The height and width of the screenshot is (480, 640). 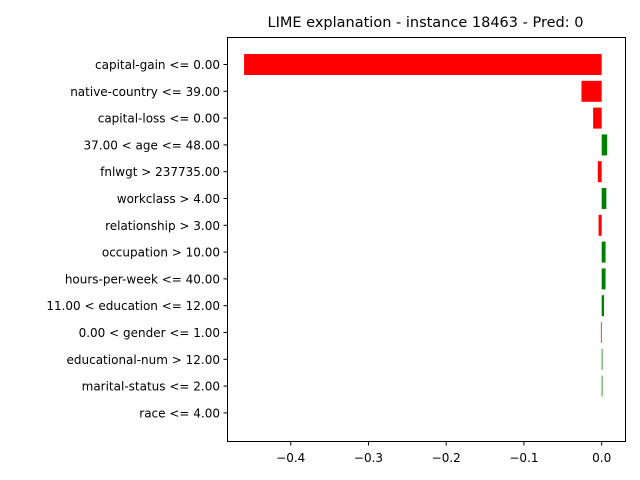 I want to click on y-tick-label-2: capital-loss <= 0.00, so click(x=159, y=119).